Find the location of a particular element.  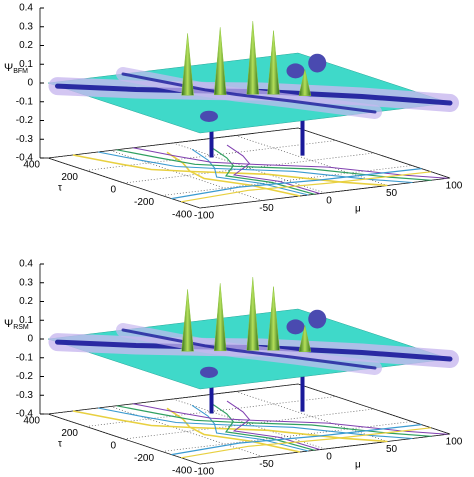

z-axis-label: ΨRSM is located at coordinates (16, 324).